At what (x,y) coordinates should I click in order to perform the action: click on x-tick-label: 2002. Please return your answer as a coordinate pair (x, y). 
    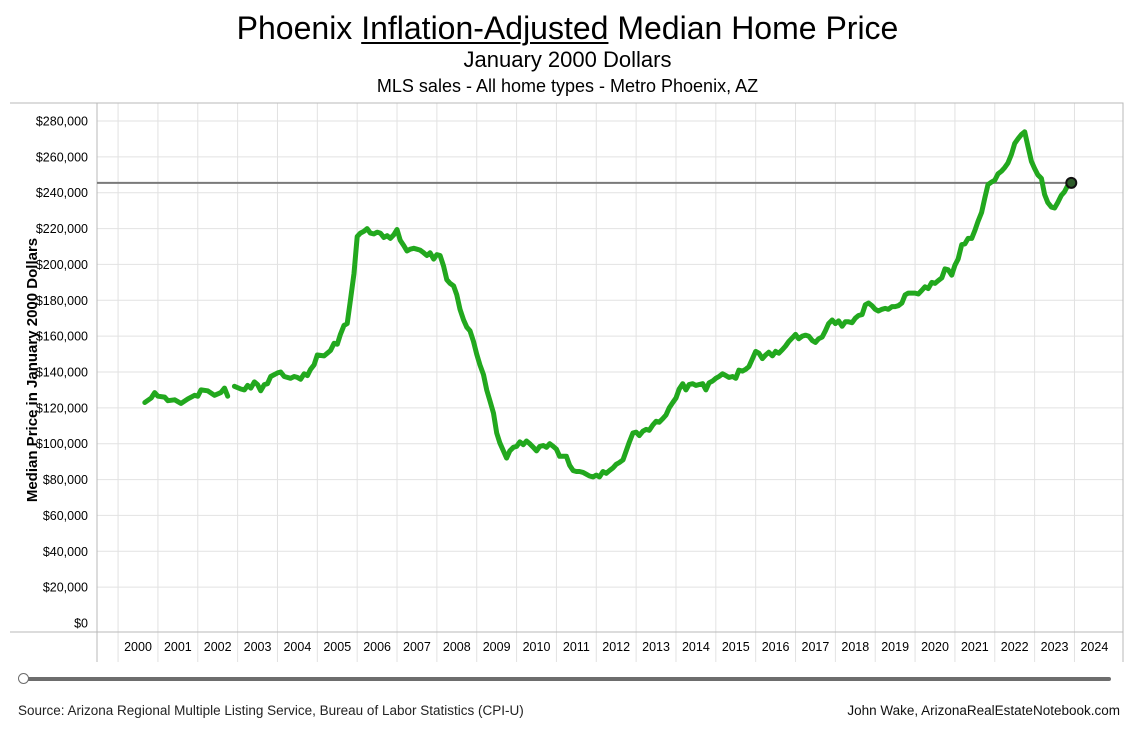
    Looking at the image, I should click on (218, 647).